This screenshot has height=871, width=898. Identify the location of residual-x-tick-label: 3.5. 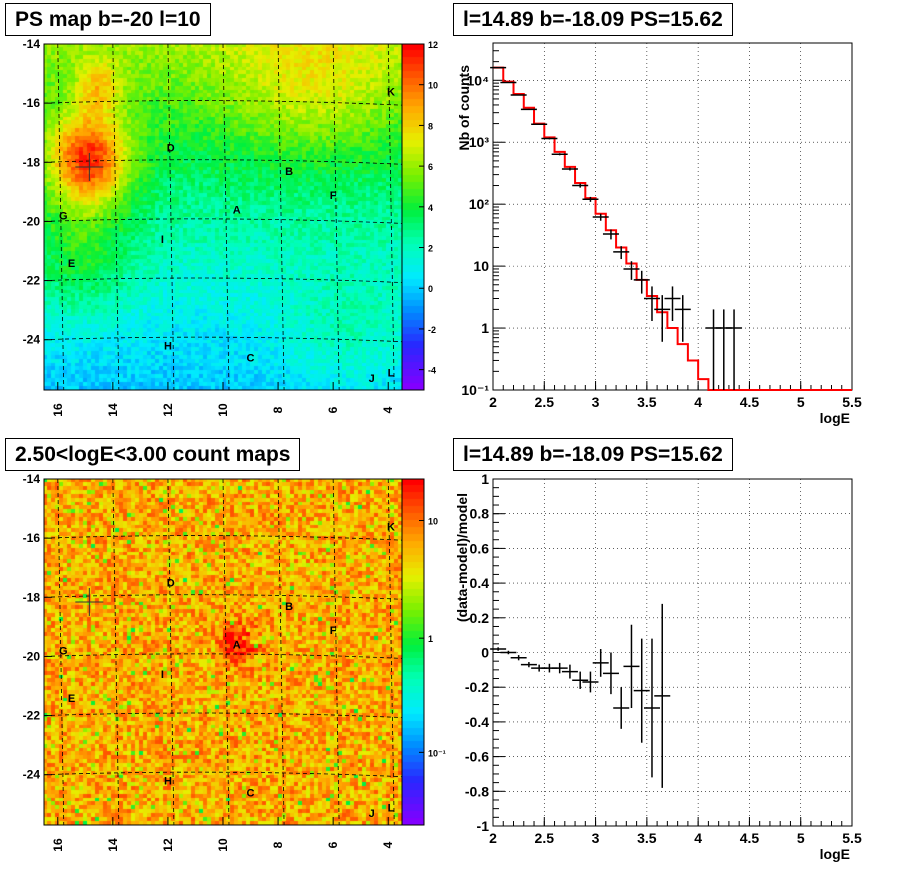
(647, 838).